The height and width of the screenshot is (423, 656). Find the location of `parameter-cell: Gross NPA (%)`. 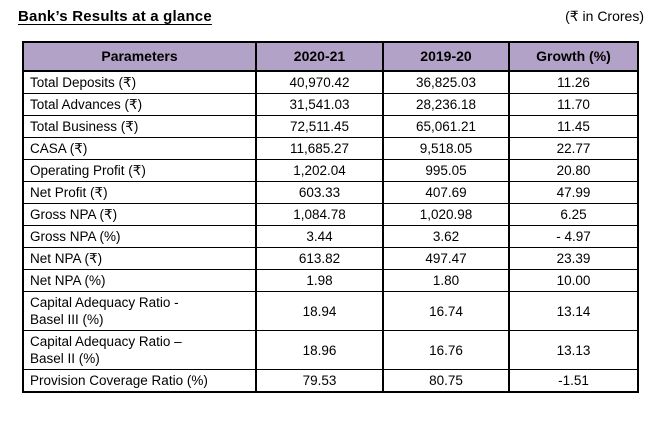

parameter-cell: Gross NPA (%) is located at coordinates (139, 236).